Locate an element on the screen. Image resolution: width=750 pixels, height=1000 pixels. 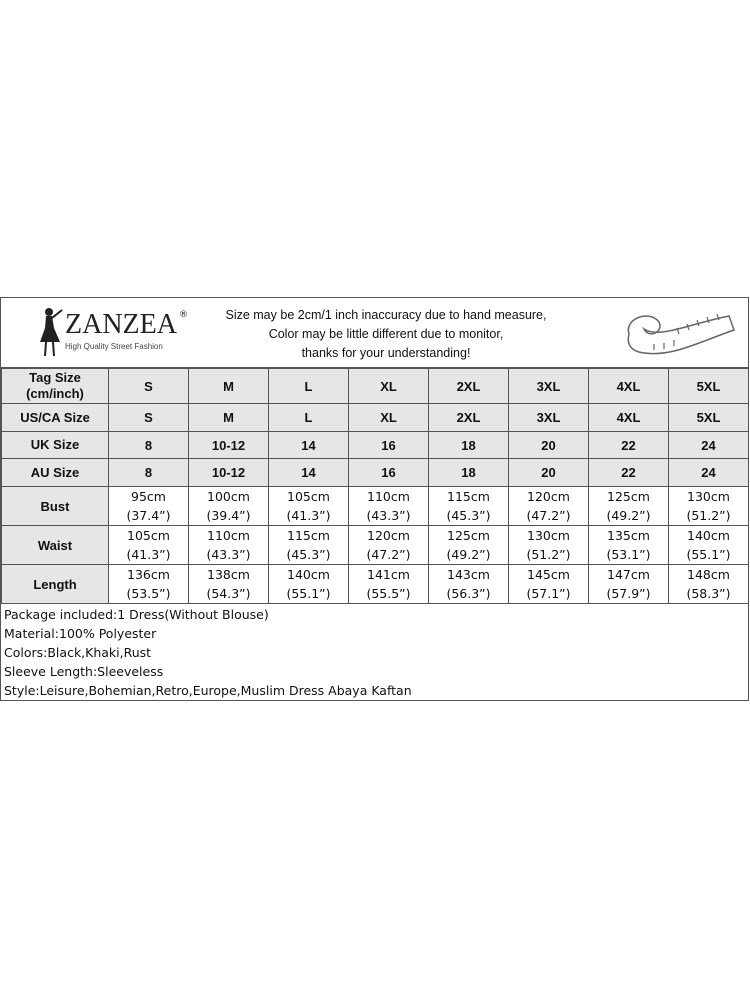
measurement-cell: 135cm (53.1”) is located at coordinates (628, 545).